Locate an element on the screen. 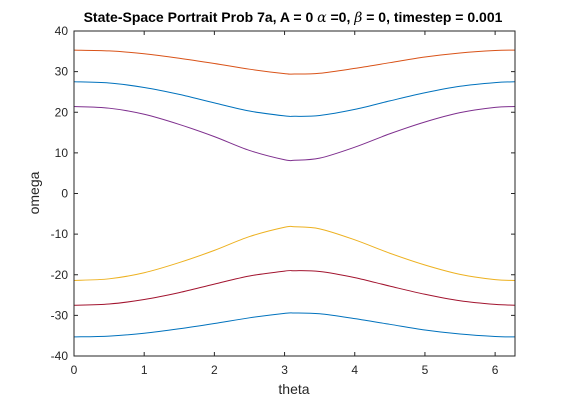 The image size is (570, 401). y-axis-label: omega is located at coordinates (34, 192).